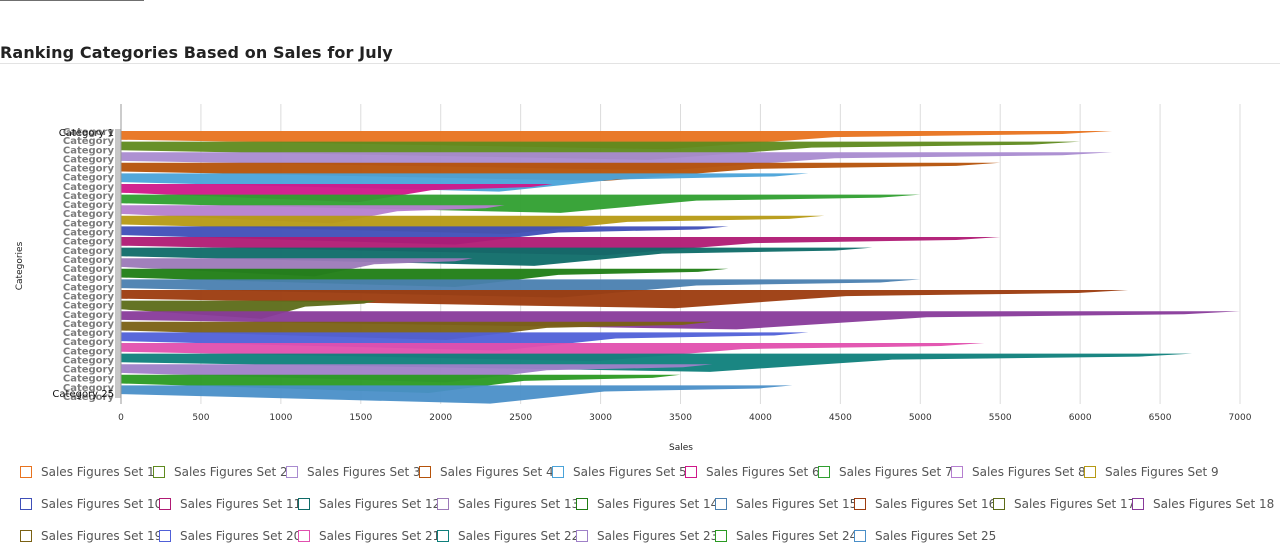  I want to click on x-tick-label: 0, so click(121, 418).